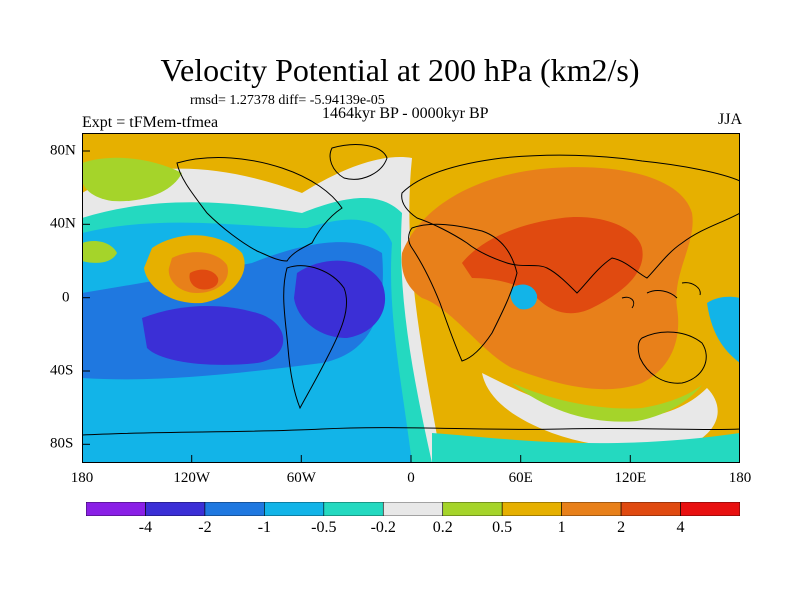 Image resolution: width=800 pixels, height=600 pixels. Describe the element at coordinates (672, 357) in the screenshot. I see `australia-outline` at that location.